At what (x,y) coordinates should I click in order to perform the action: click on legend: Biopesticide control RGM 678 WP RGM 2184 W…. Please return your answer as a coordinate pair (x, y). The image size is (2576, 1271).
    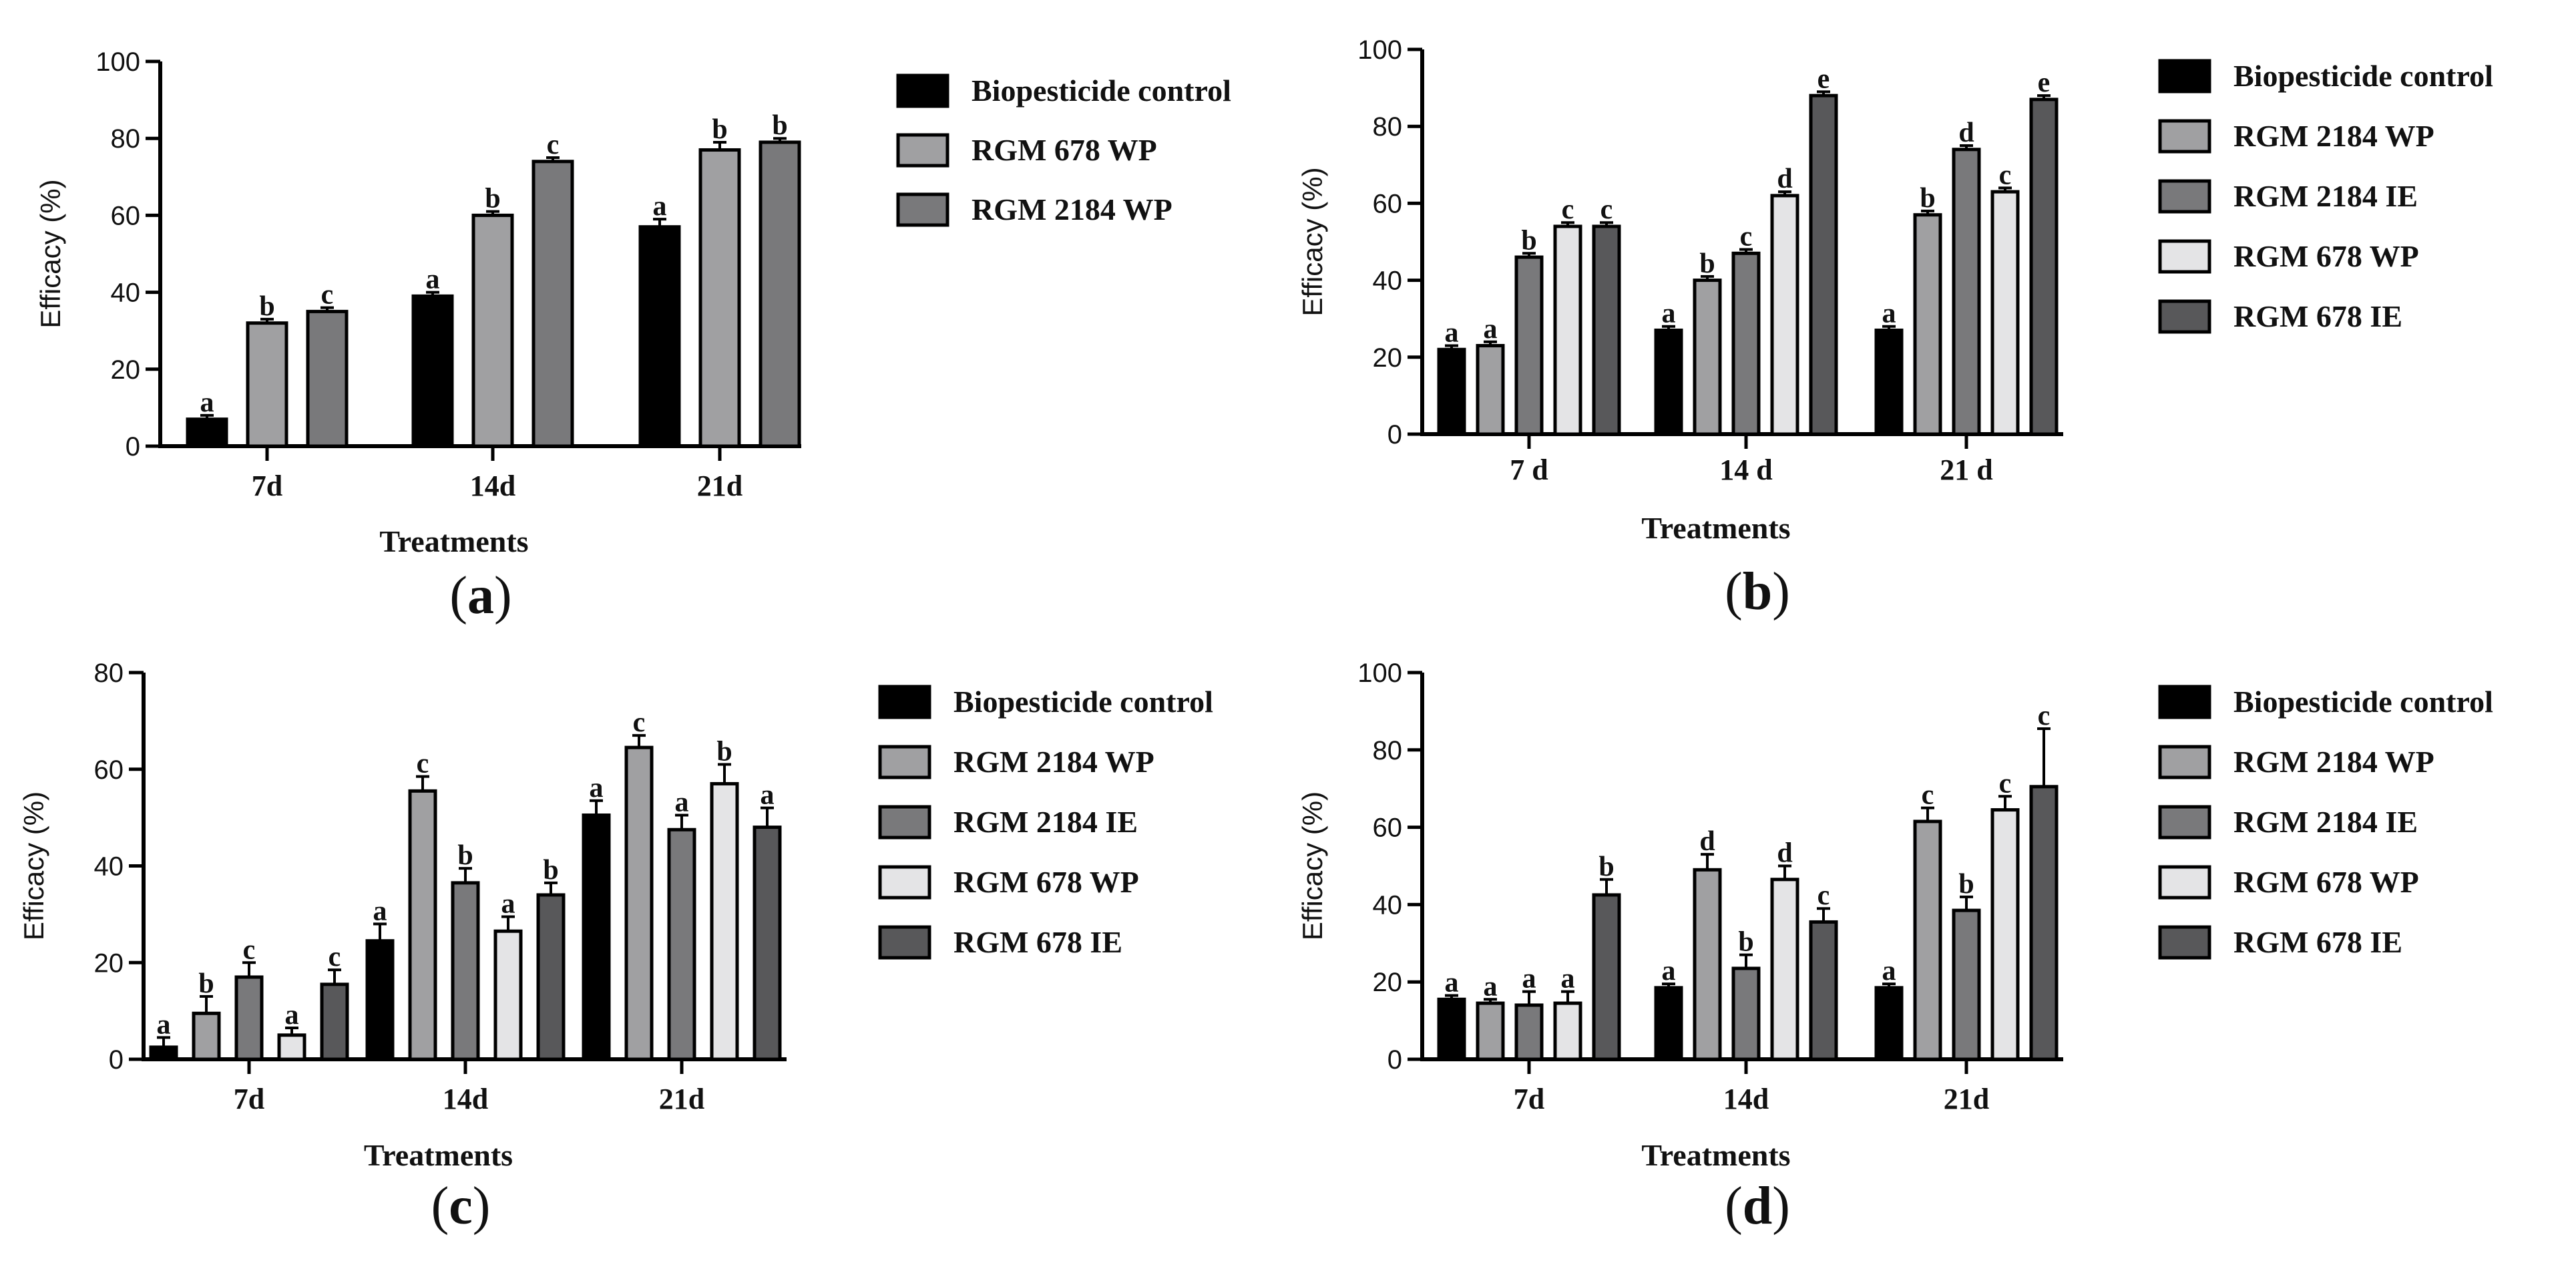
    Looking at the image, I should click on (1063, 150).